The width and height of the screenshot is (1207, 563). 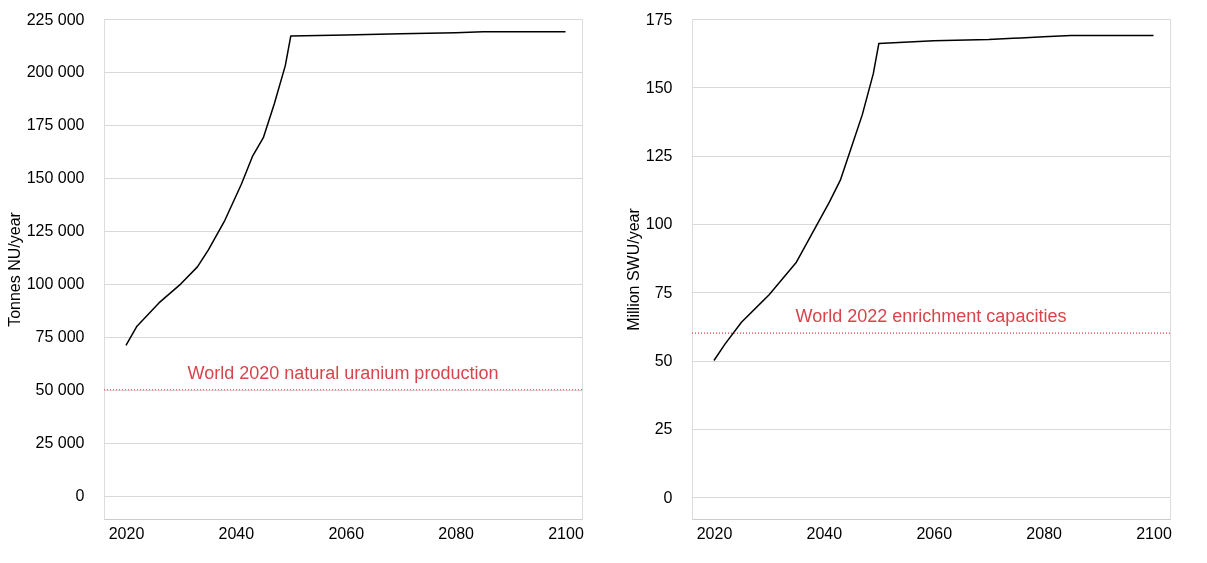 I want to click on y-tick-label: 100, so click(x=659, y=224).